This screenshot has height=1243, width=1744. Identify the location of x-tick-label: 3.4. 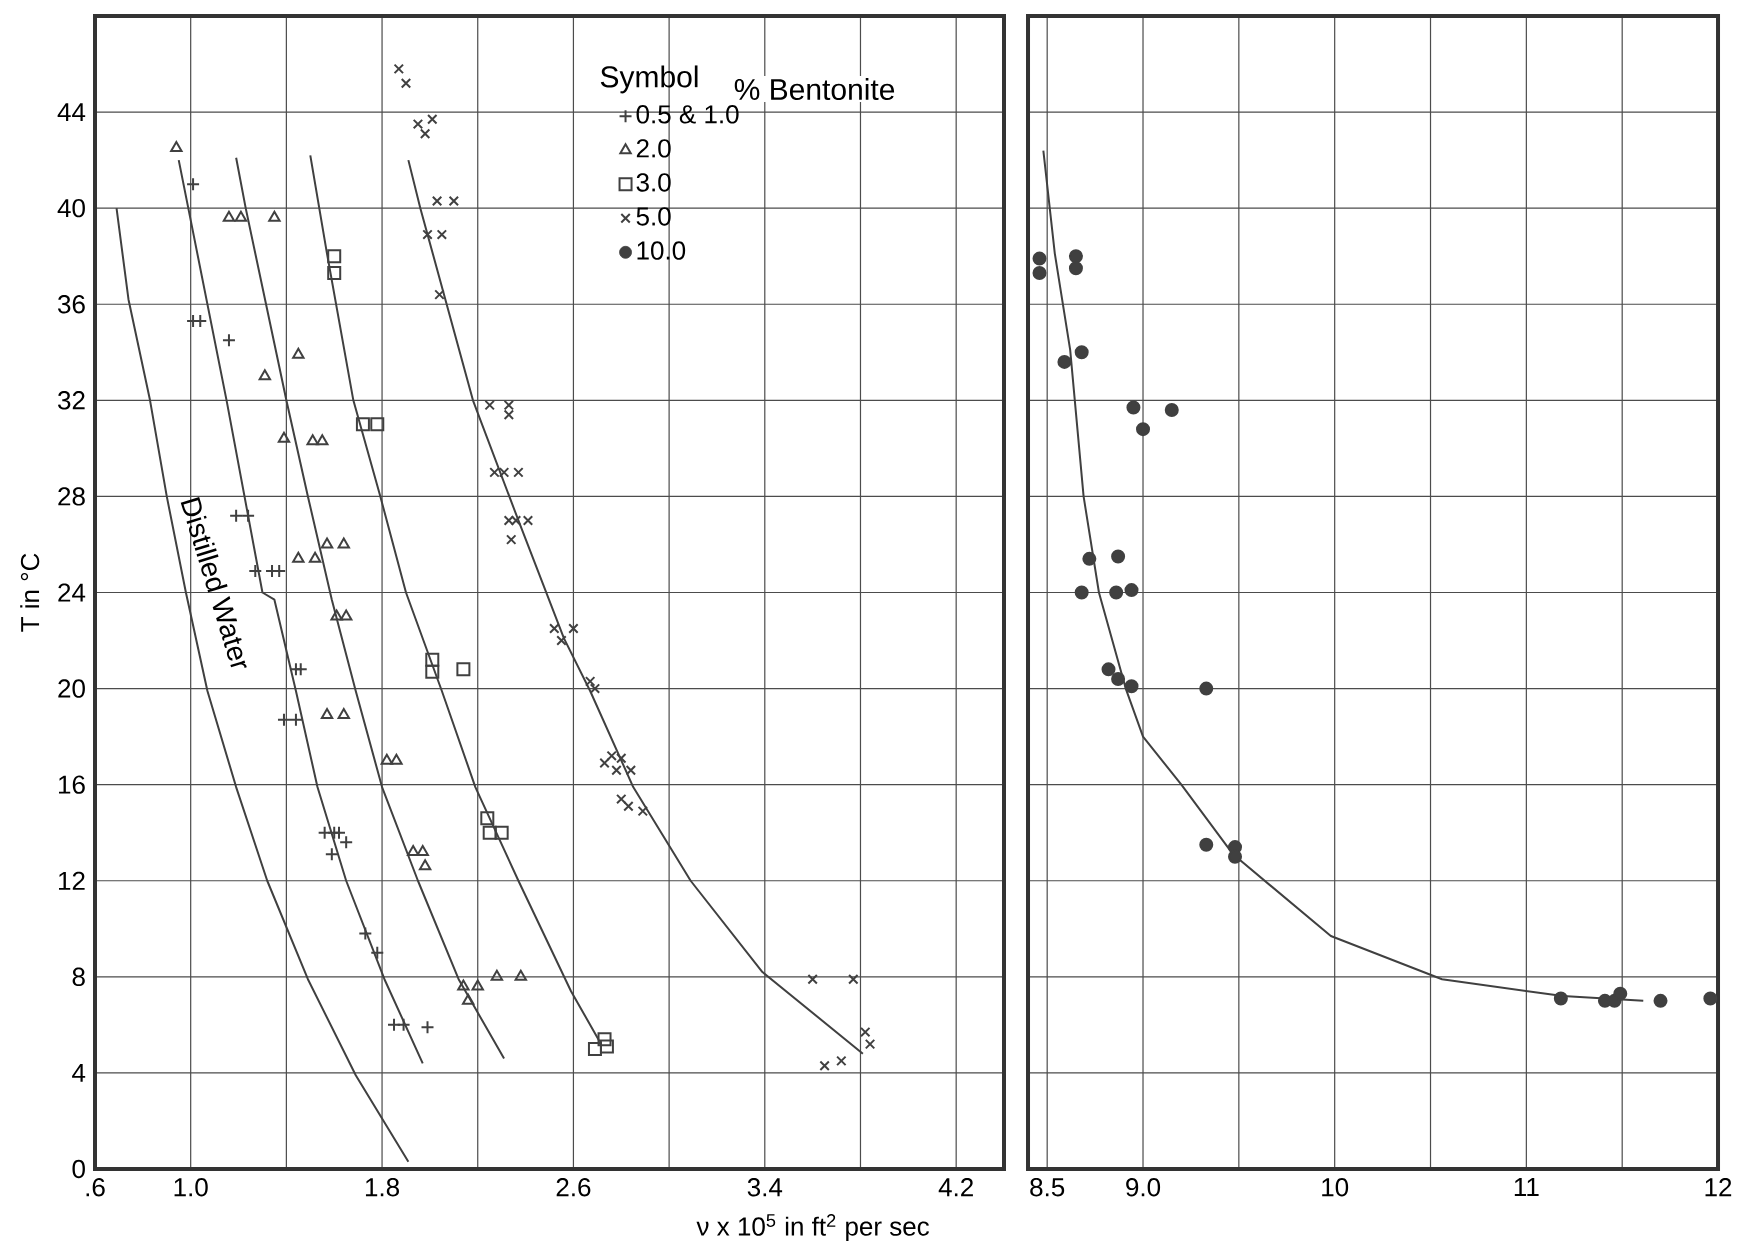
(765, 1187).